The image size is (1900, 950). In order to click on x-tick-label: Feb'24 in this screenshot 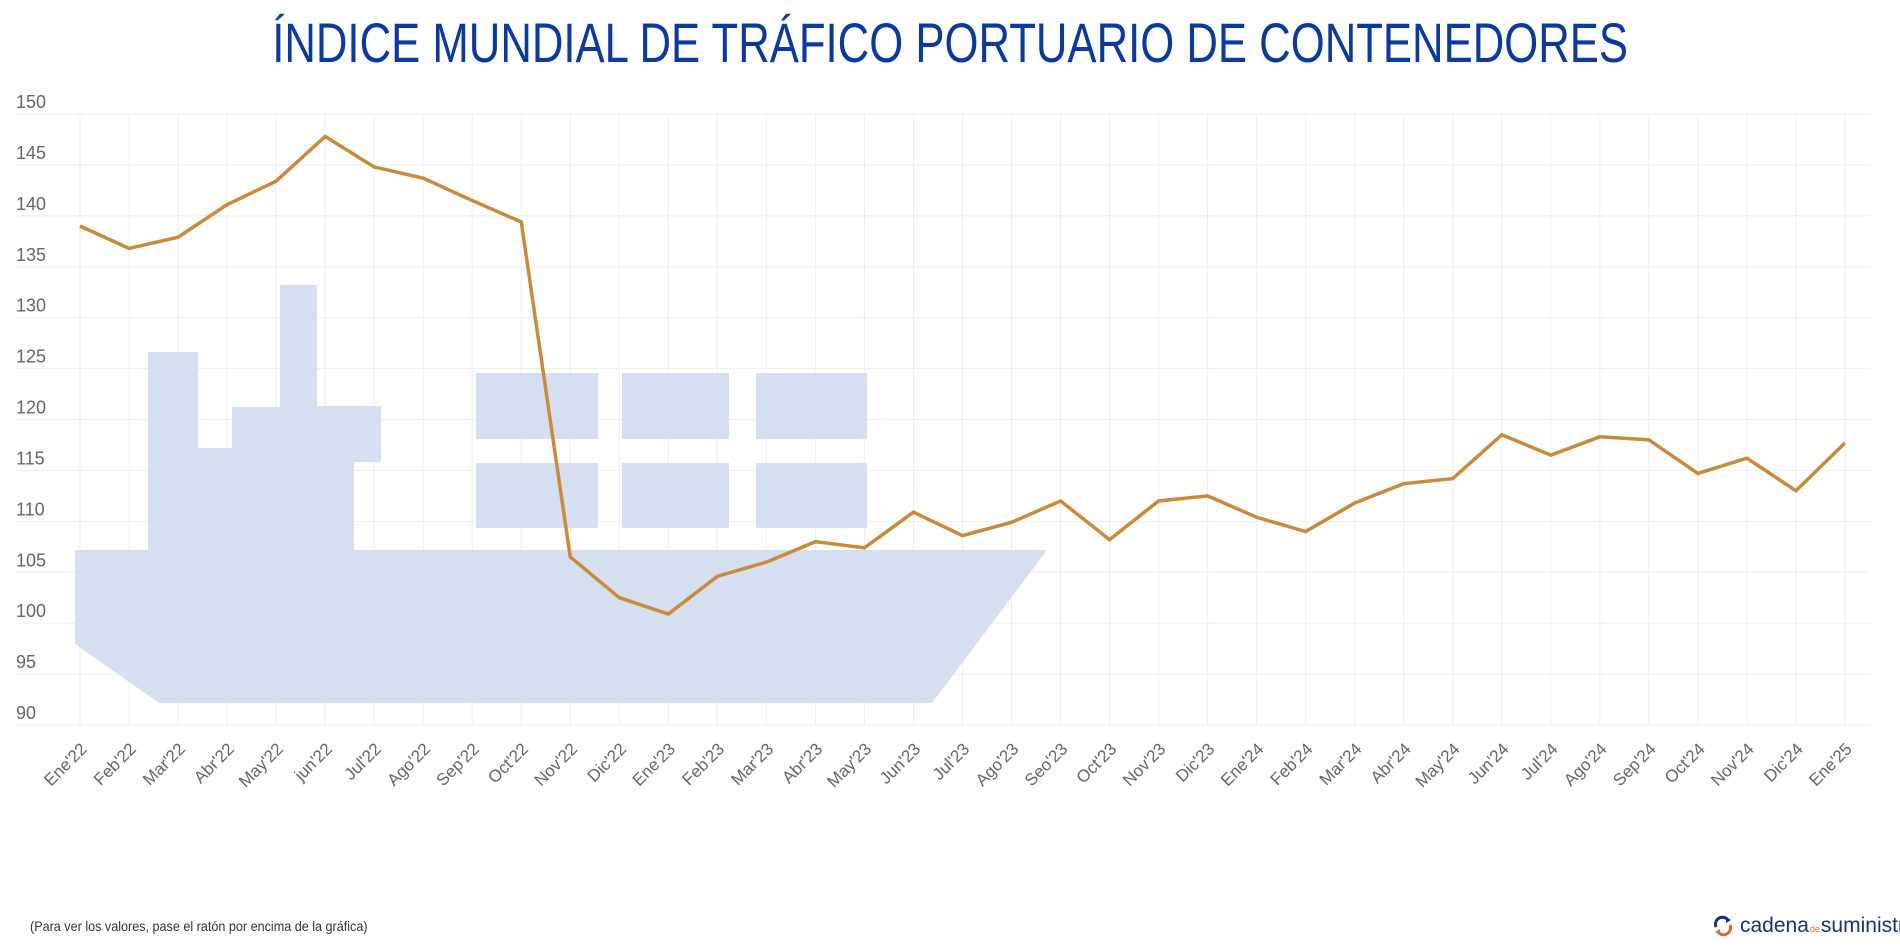, I will do `click(1292, 764)`.